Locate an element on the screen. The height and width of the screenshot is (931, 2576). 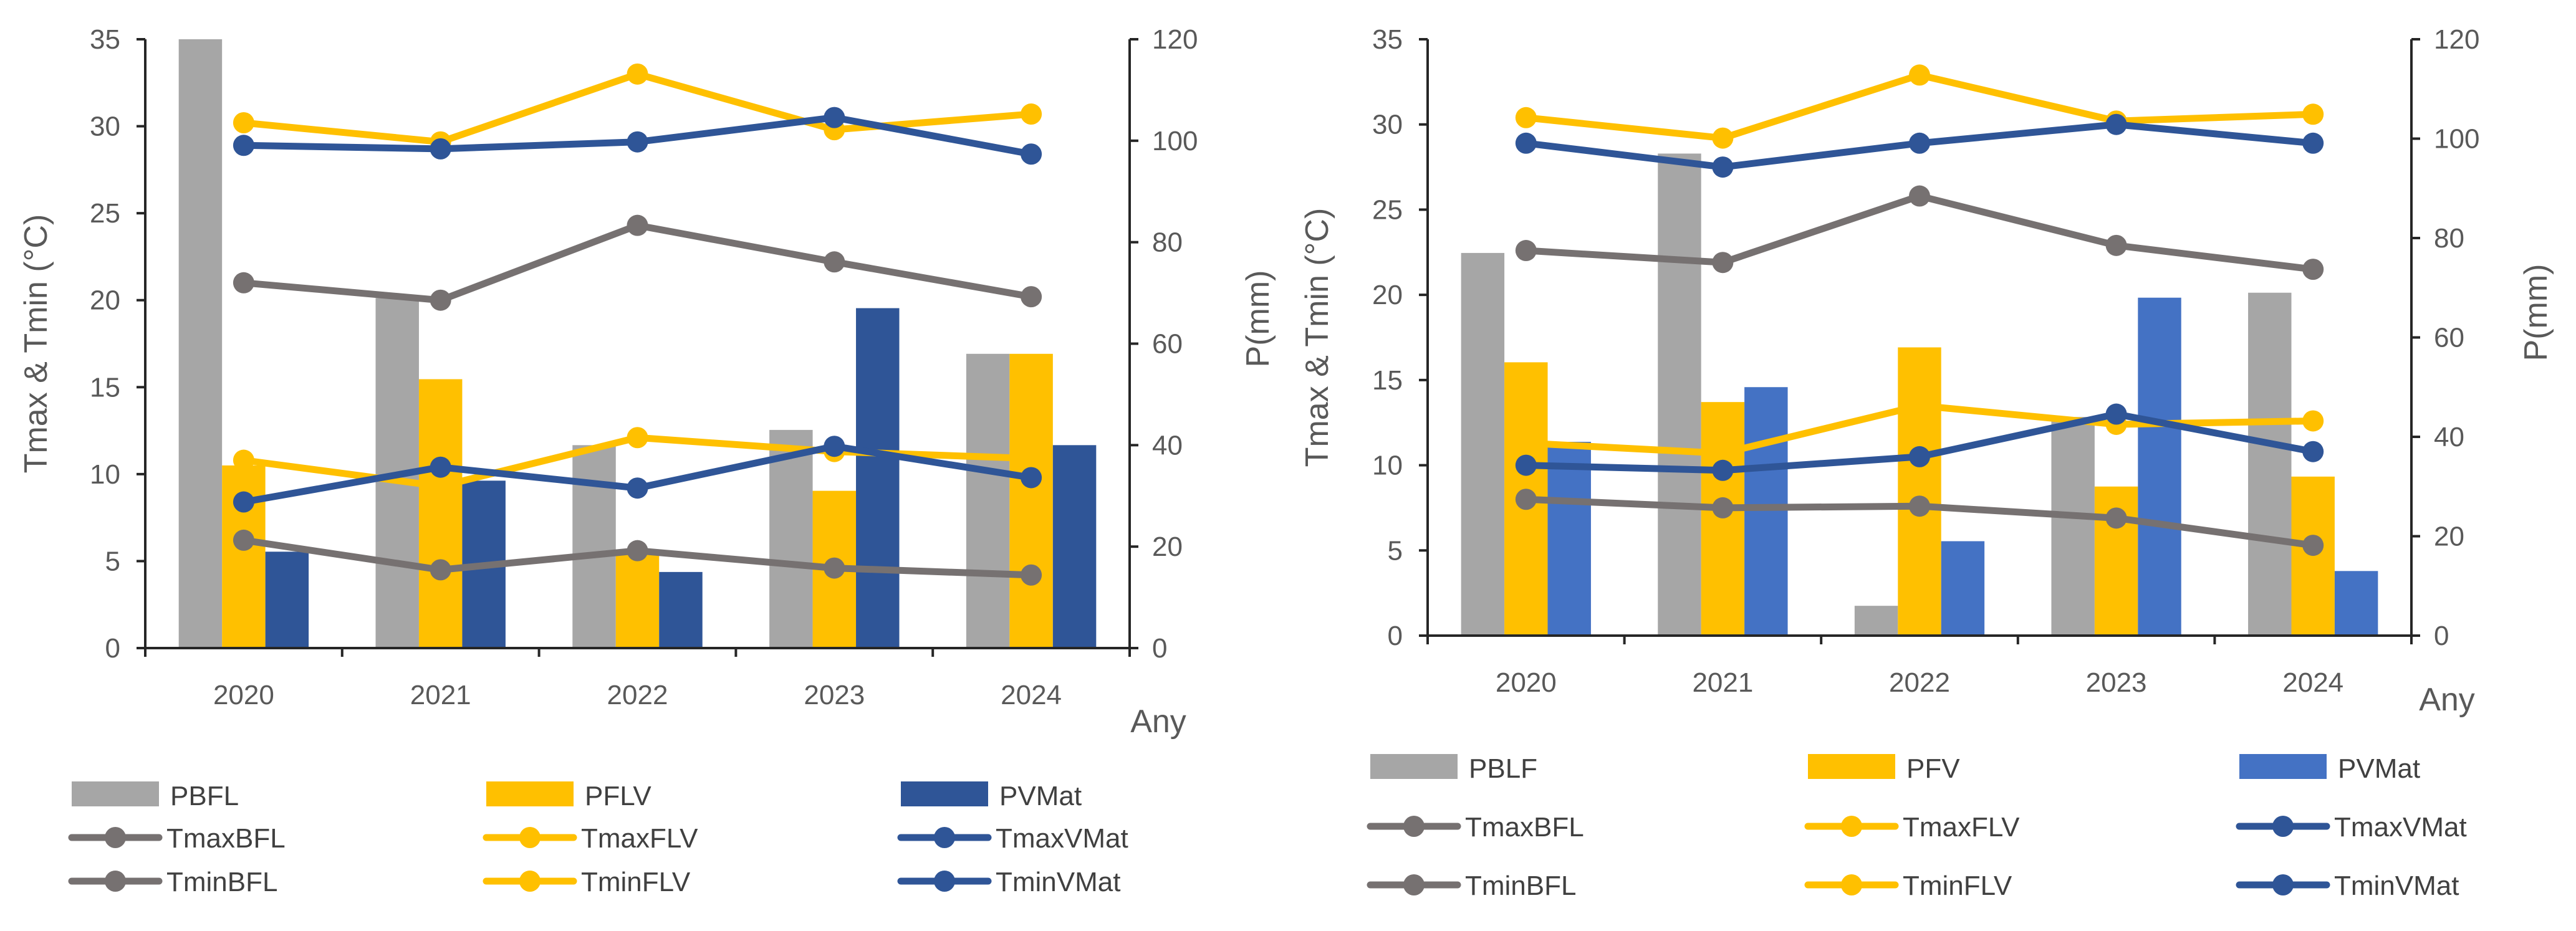
legend-swatch-pfv is located at coordinates (1851, 766).